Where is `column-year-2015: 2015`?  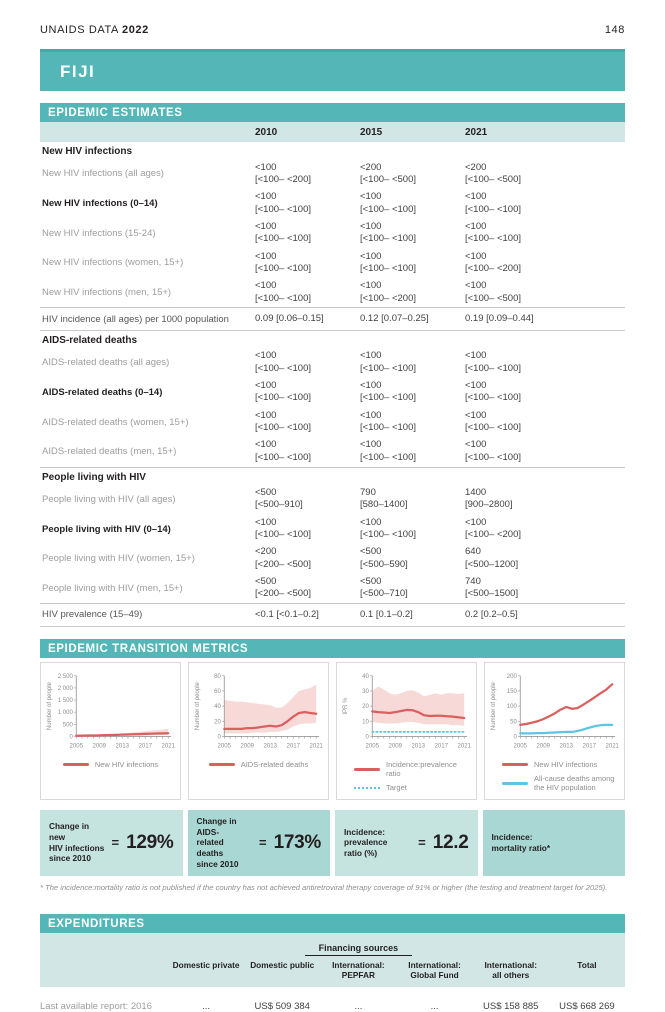
column-year-2015: 2015 is located at coordinates (371, 132).